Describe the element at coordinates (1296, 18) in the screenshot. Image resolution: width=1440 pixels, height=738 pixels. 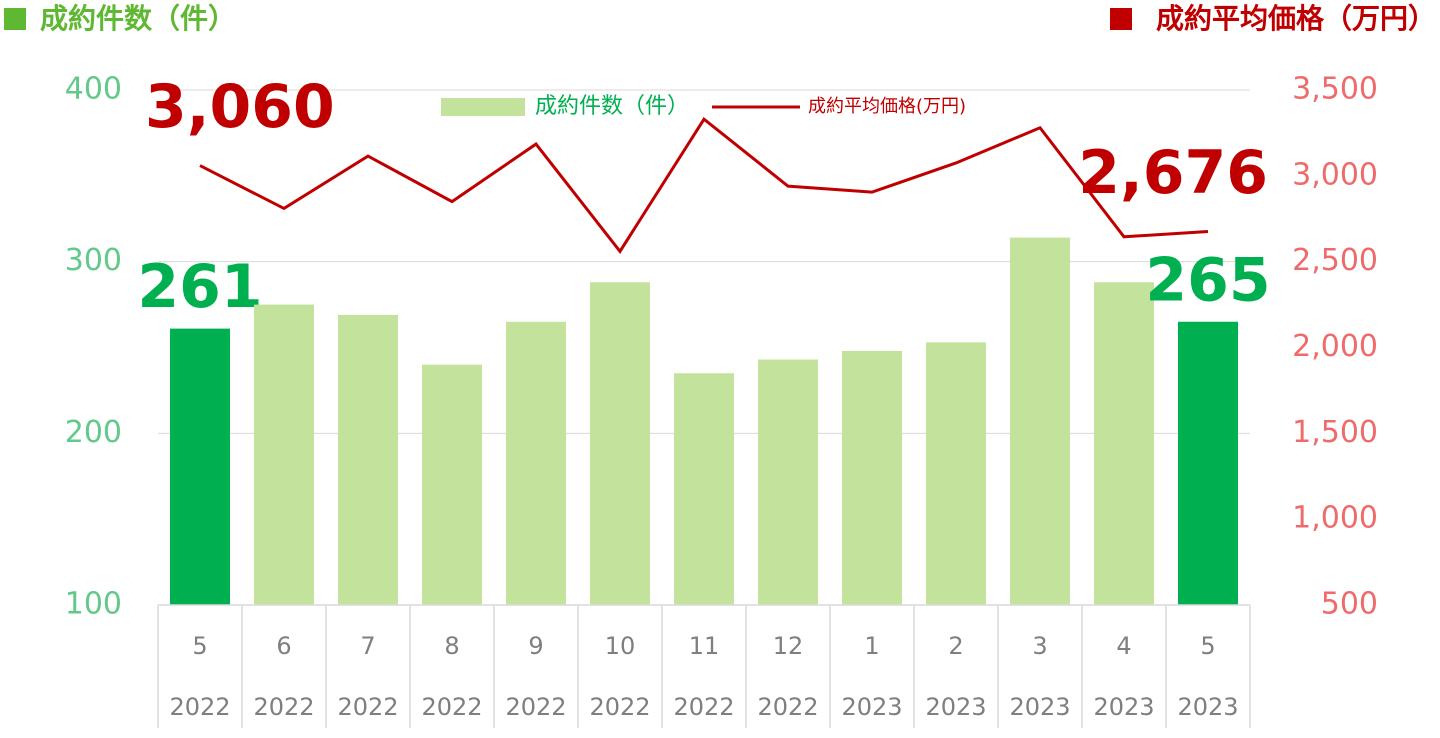
I see `y2-axis-title: 成約平均価格（万円）` at that location.